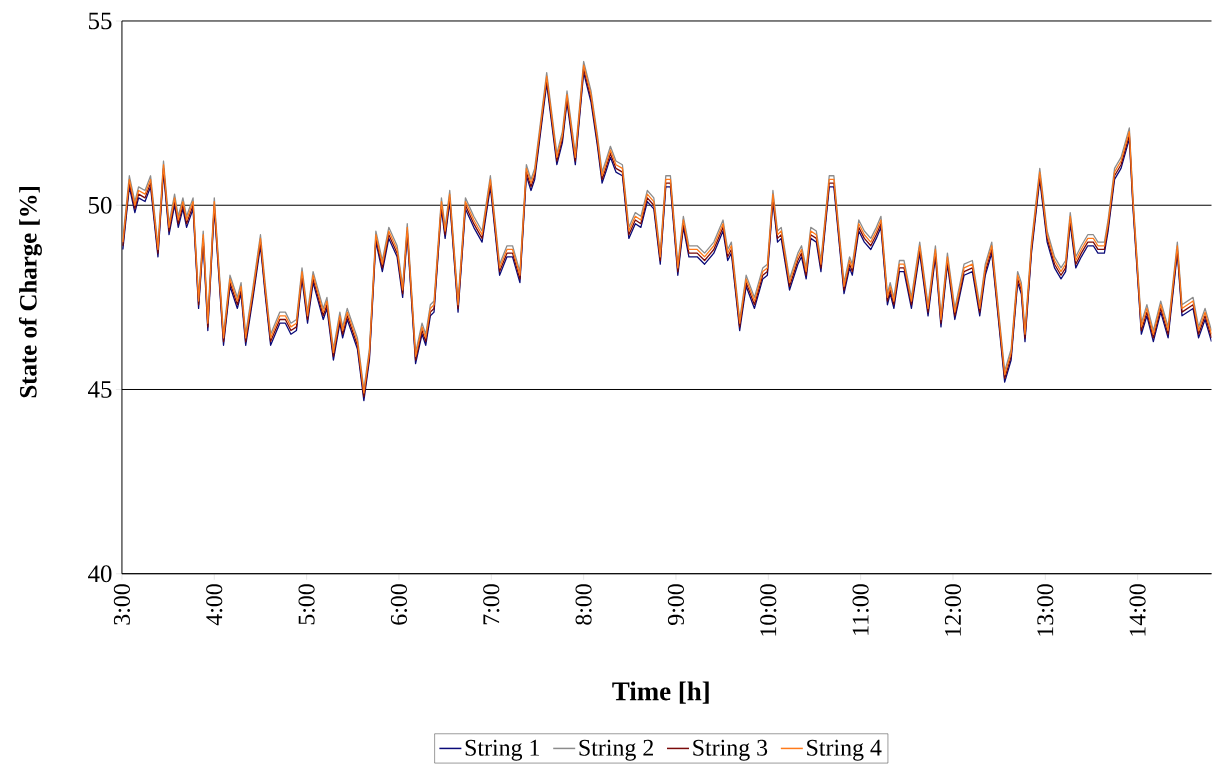 This screenshot has height=773, width=1212. What do you see at coordinates (399, 604) in the screenshot?
I see `x-tick-label: 6:00` at bounding box center [399, 604].